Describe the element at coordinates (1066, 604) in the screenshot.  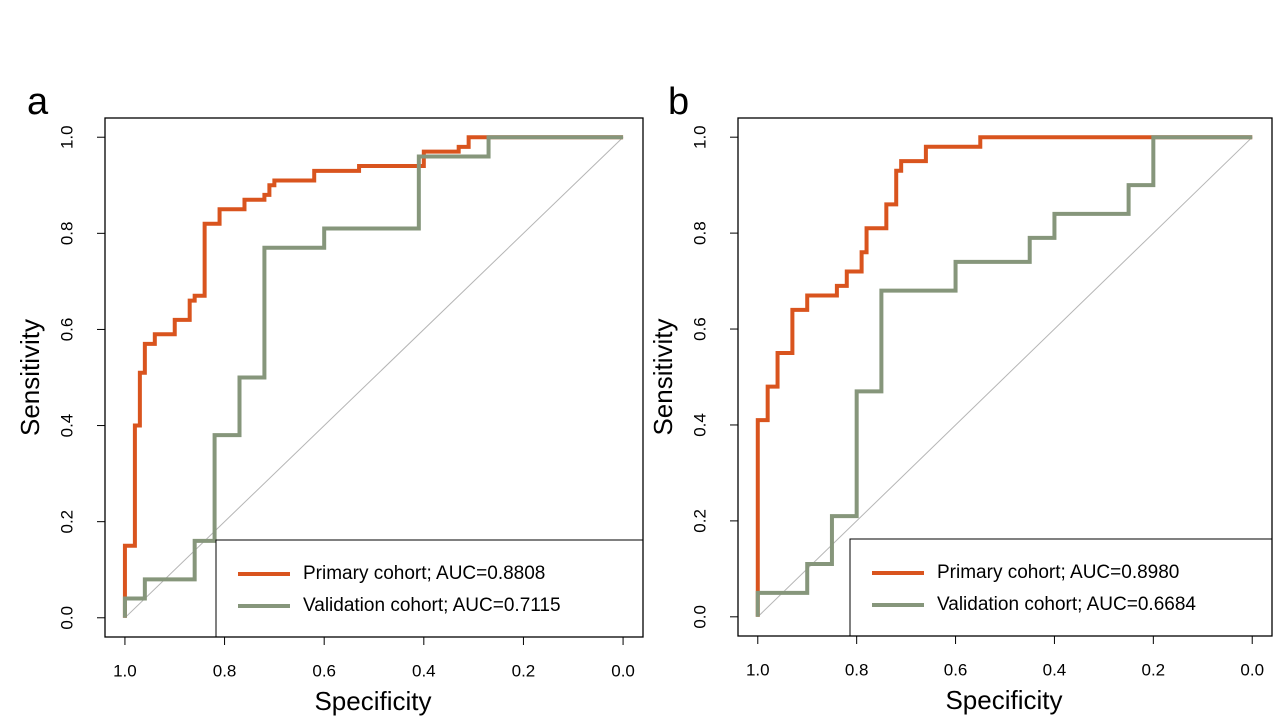
I see `legend-label: Validation cohort; AUC=0.6684` at that location.